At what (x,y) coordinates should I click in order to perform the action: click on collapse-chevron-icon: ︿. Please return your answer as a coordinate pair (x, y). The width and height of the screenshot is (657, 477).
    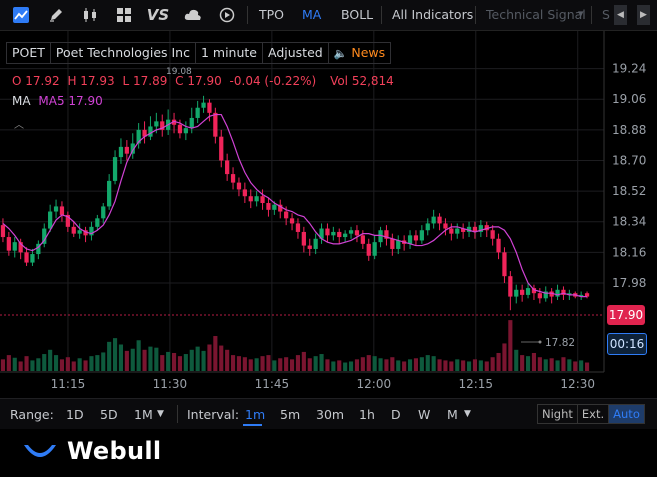
    Looking at the image, I should click on (19, 125).